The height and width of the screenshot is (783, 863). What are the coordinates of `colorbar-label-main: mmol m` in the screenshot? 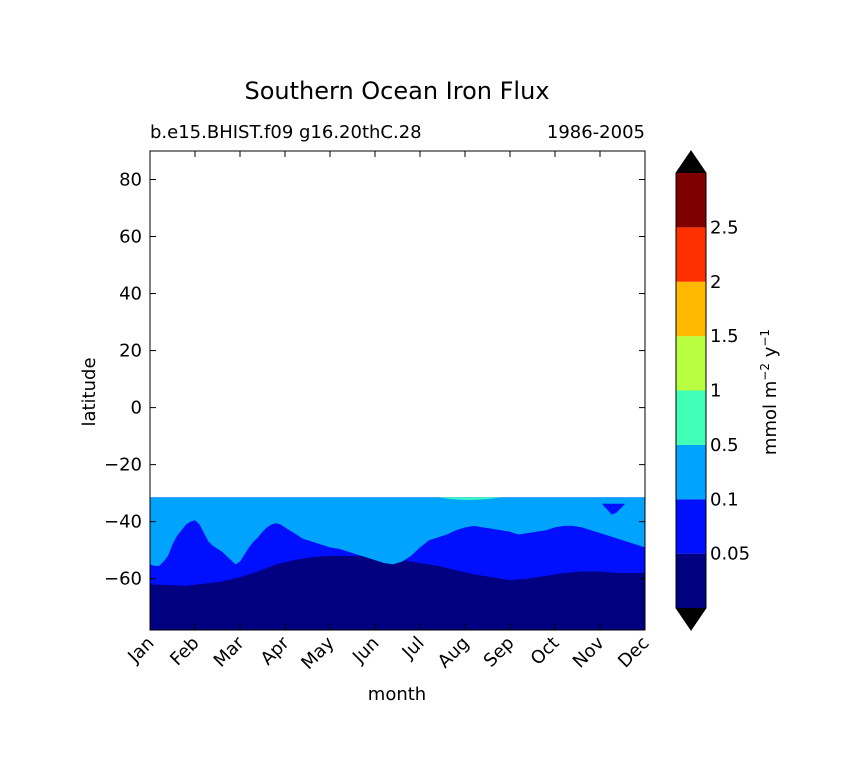 It's located at (770, 418).